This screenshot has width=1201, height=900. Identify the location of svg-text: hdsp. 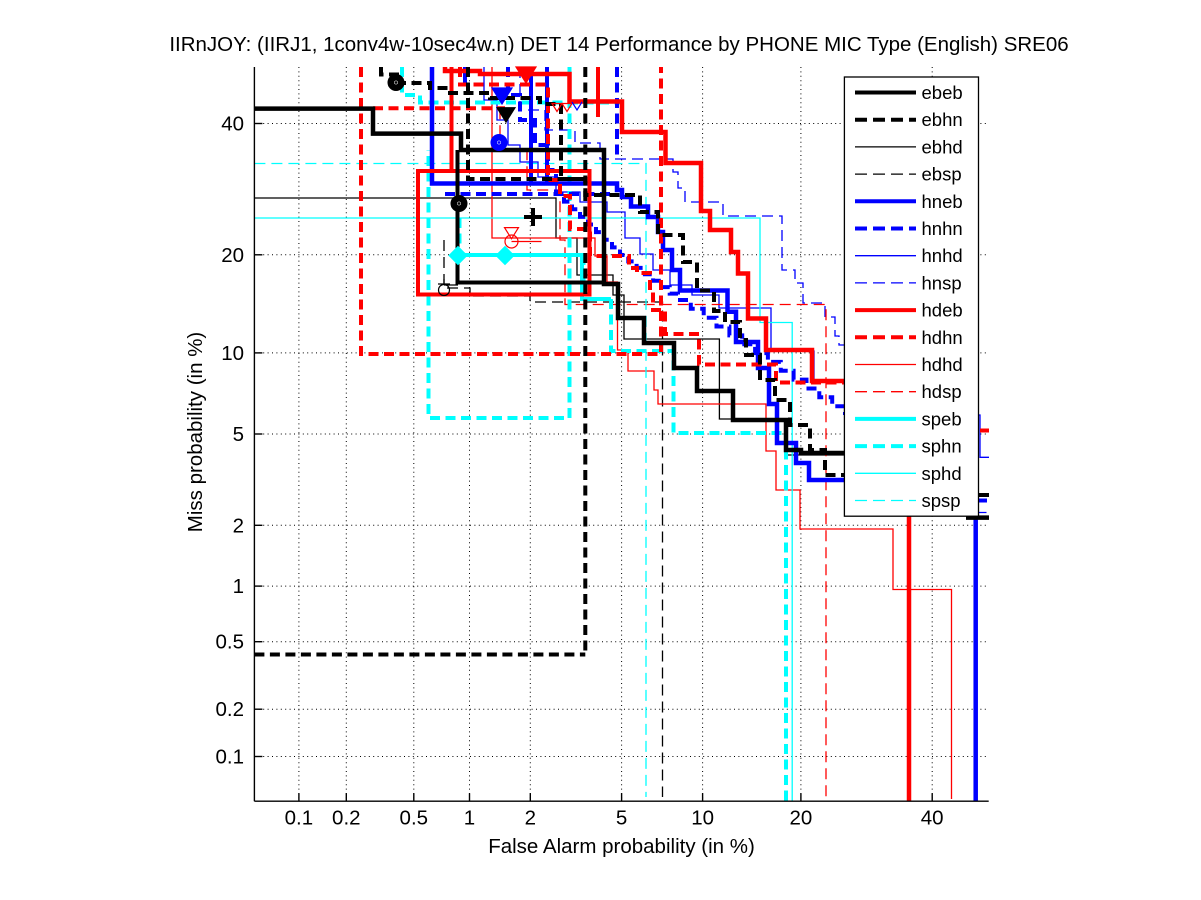
(942, 391).